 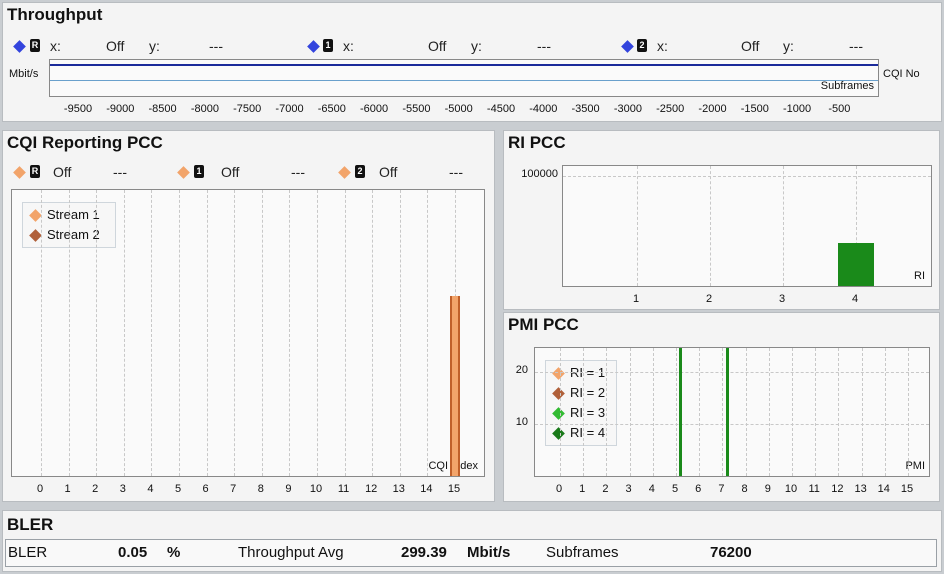 I want to click on throughput-plot: Subframes, so click(x=464, y=78).